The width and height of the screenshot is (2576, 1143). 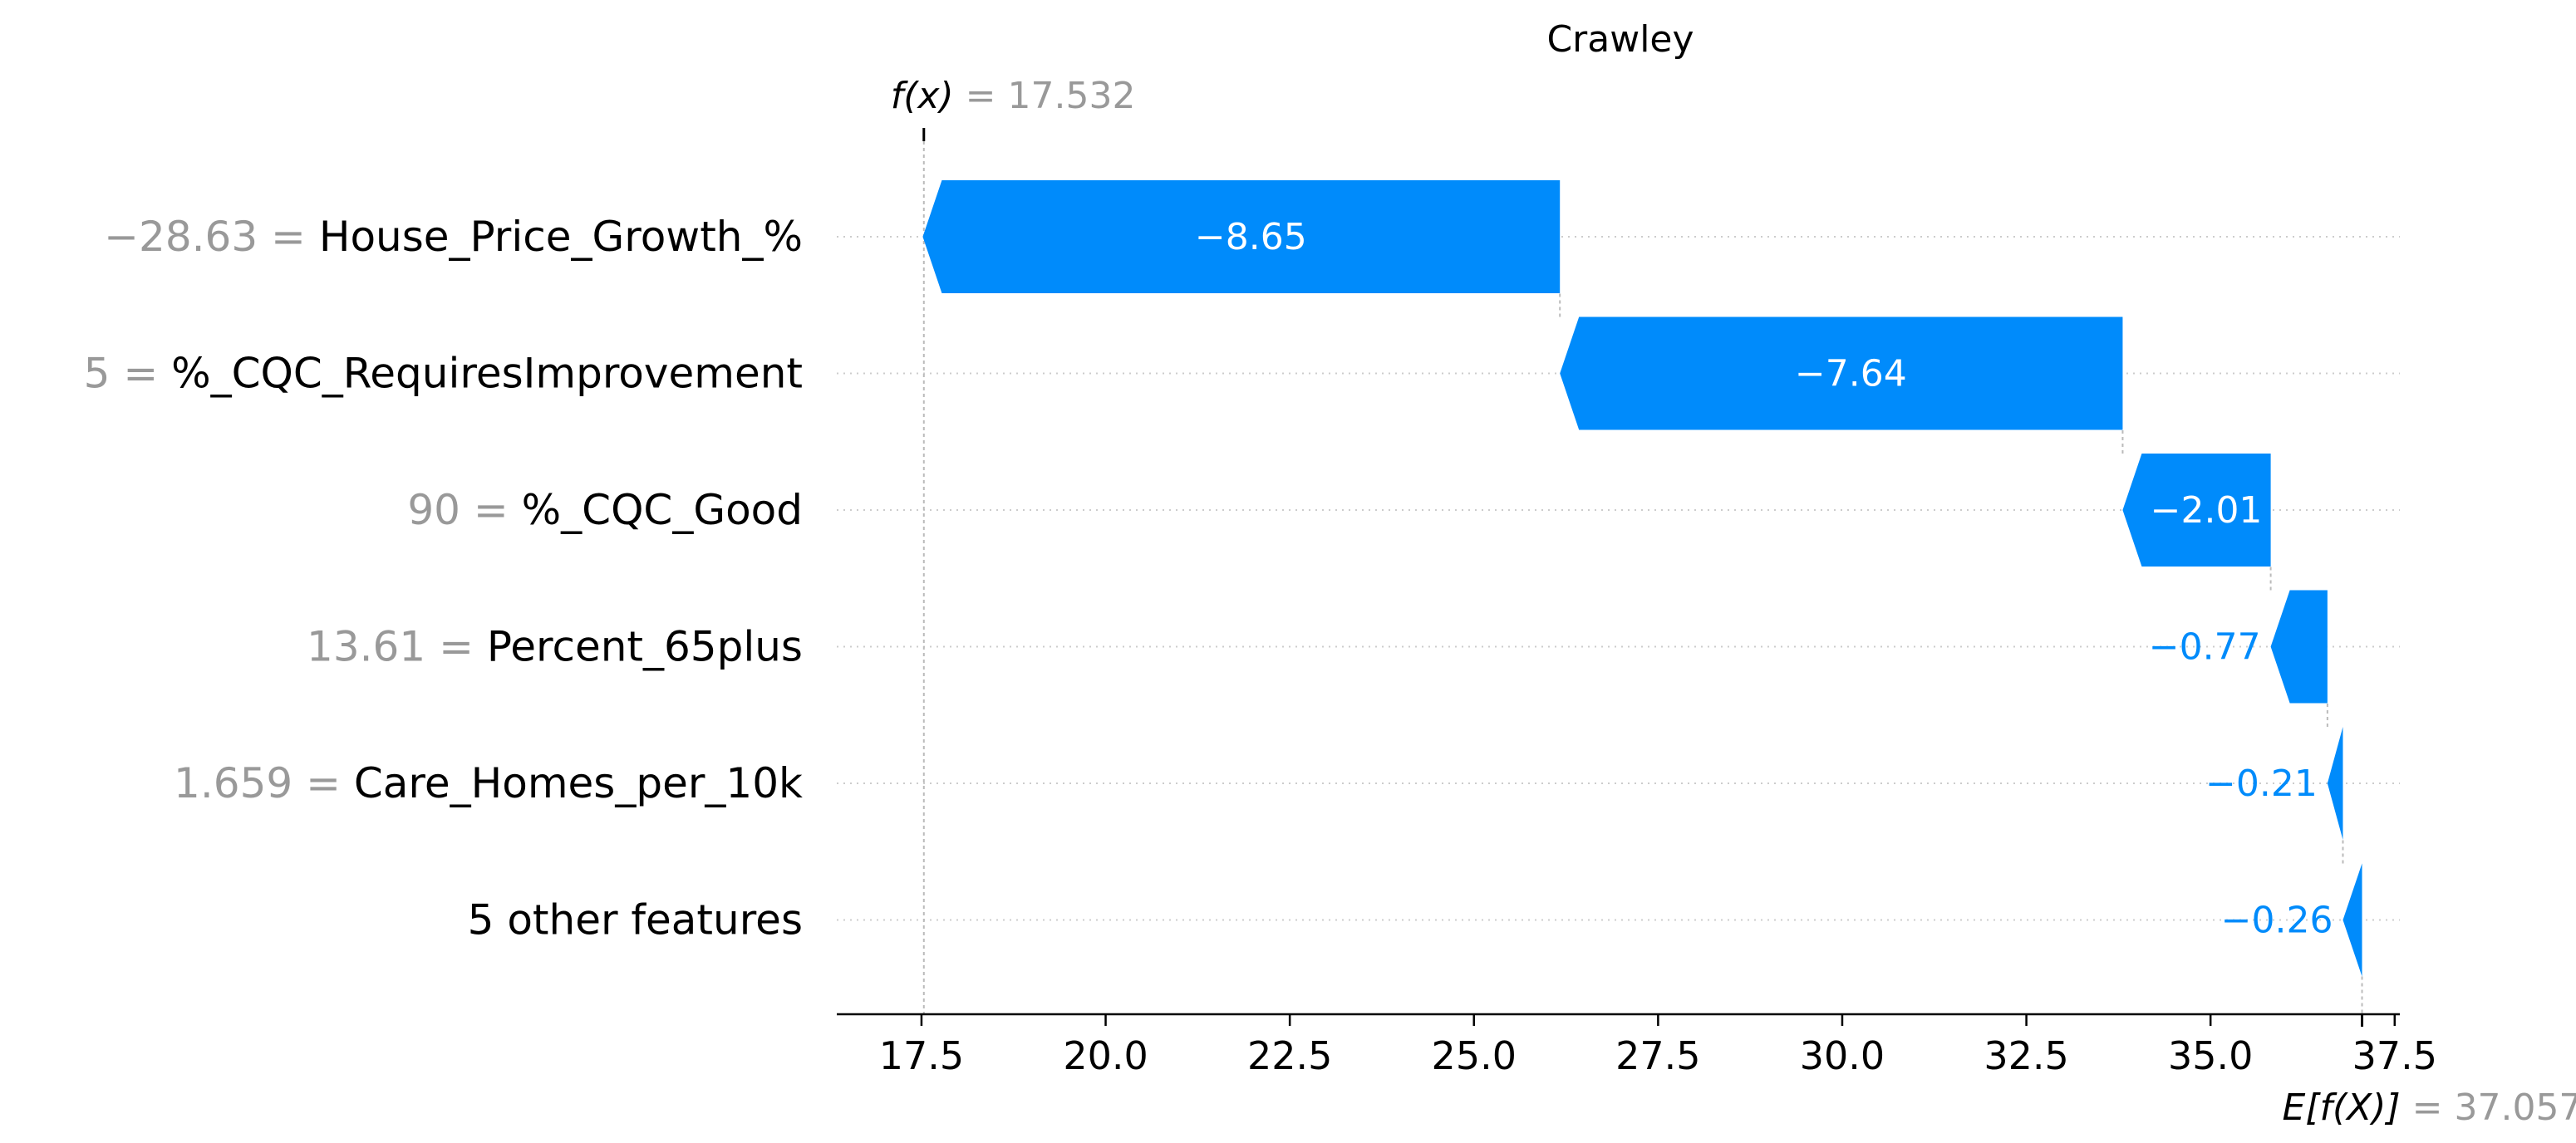 What do you see at coordinates (2207, 510) in the screenshot?
I see `bar-label: −2.01` at bounding box center [2207, 510].